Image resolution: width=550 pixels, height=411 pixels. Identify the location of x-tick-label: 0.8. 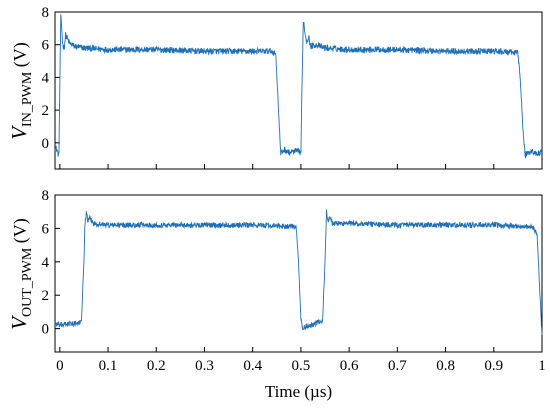
(445, 366).